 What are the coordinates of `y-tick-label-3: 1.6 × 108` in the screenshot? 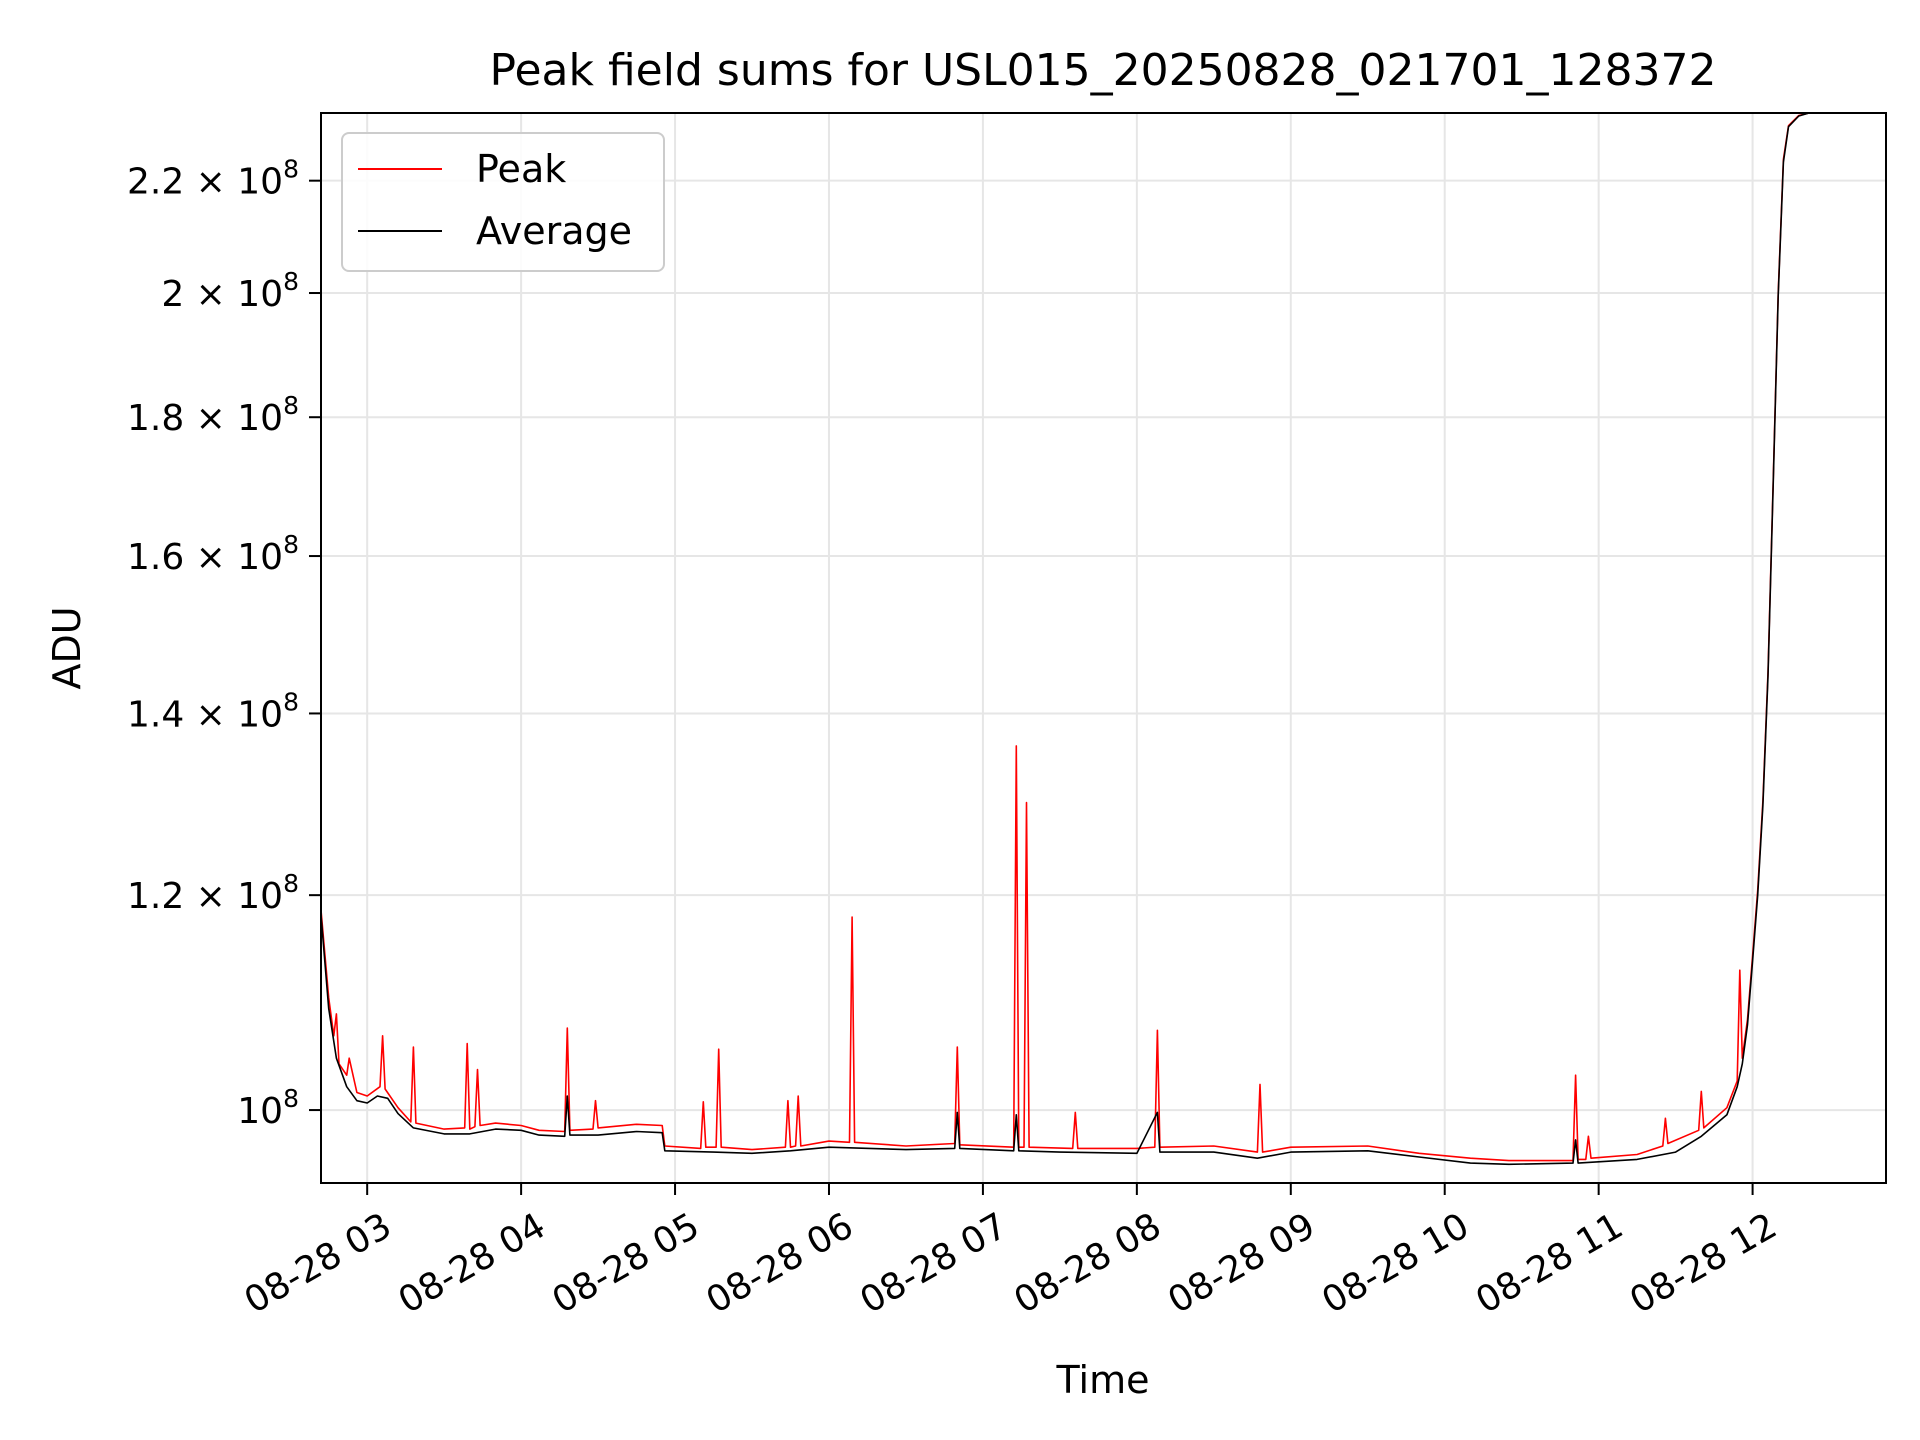 It's located at (213, 554).